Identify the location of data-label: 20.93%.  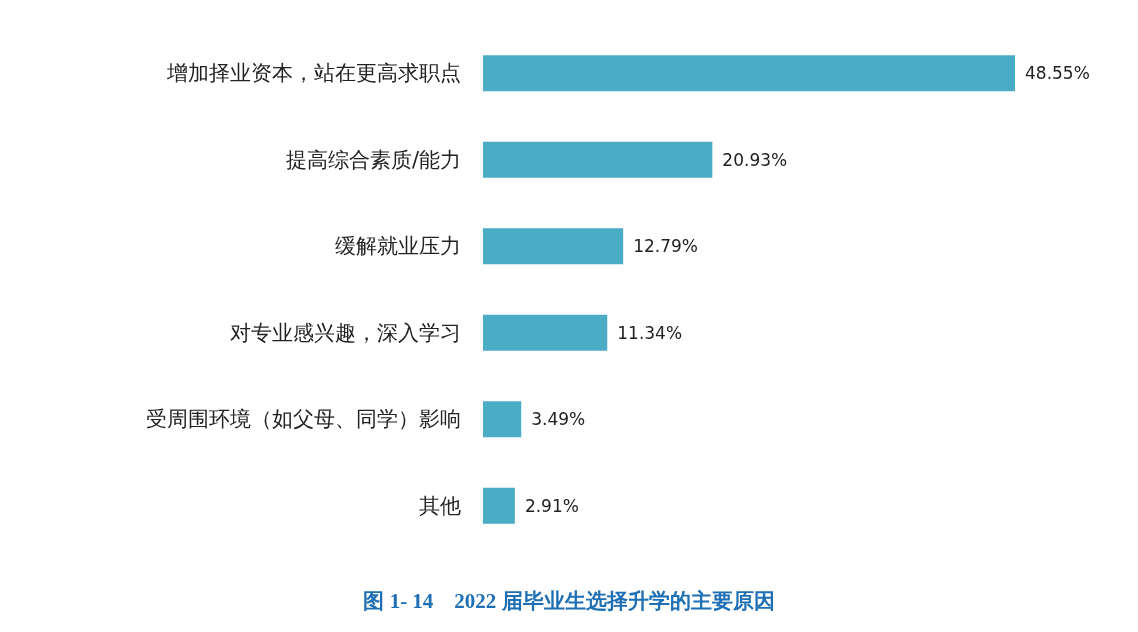
(755, 159).